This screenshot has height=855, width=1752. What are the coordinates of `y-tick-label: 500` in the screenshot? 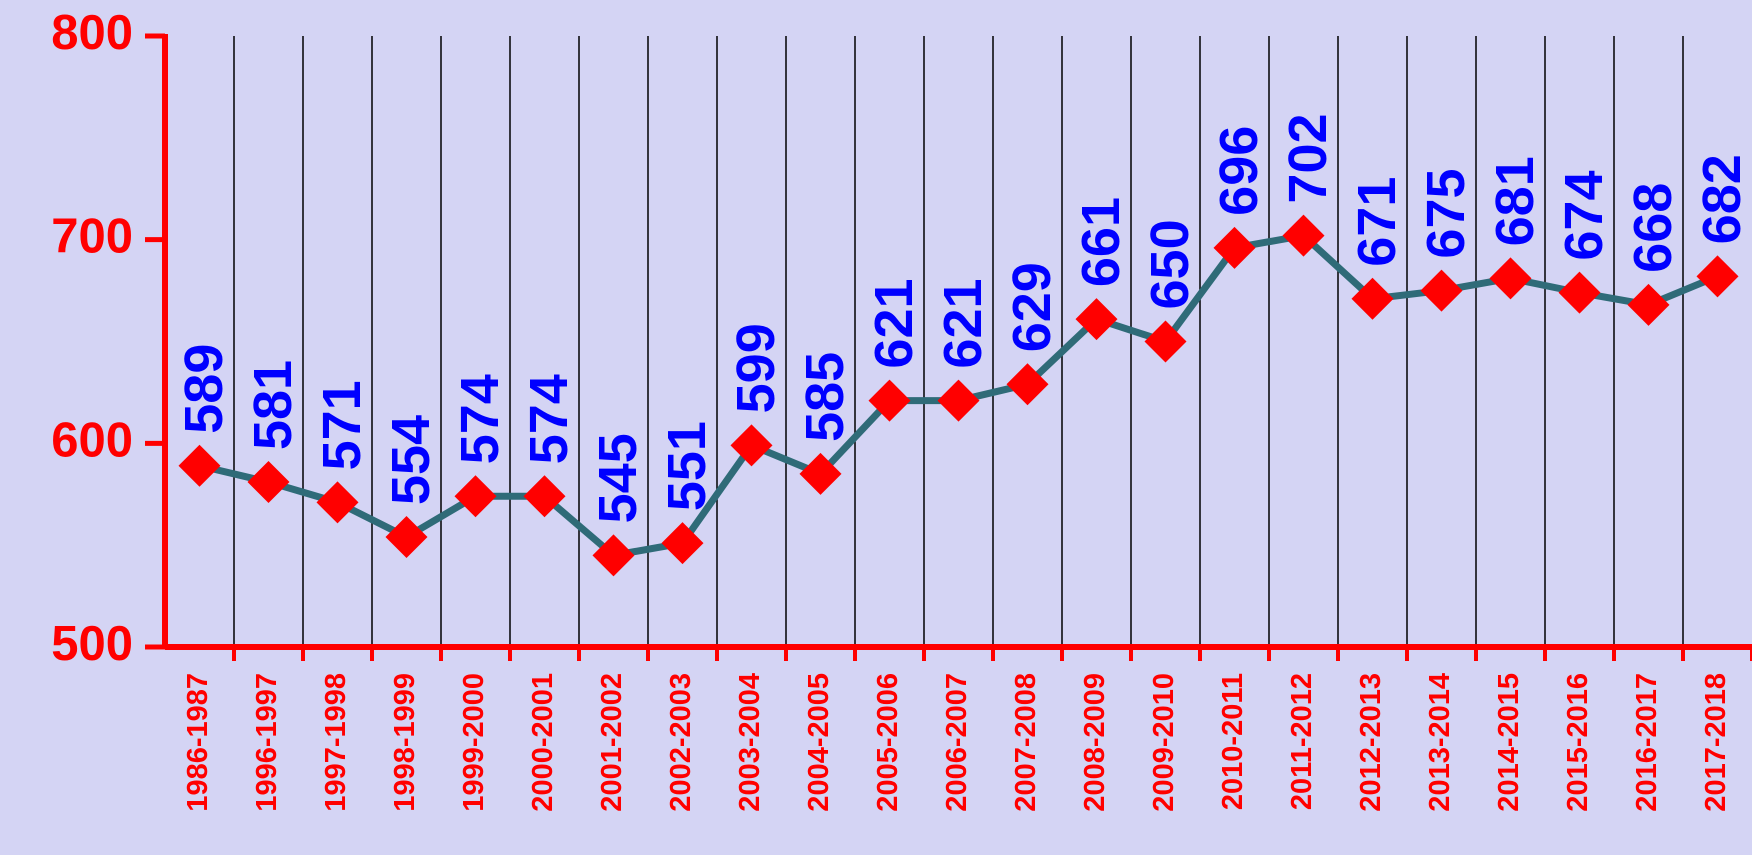 It's located at (92, 644).